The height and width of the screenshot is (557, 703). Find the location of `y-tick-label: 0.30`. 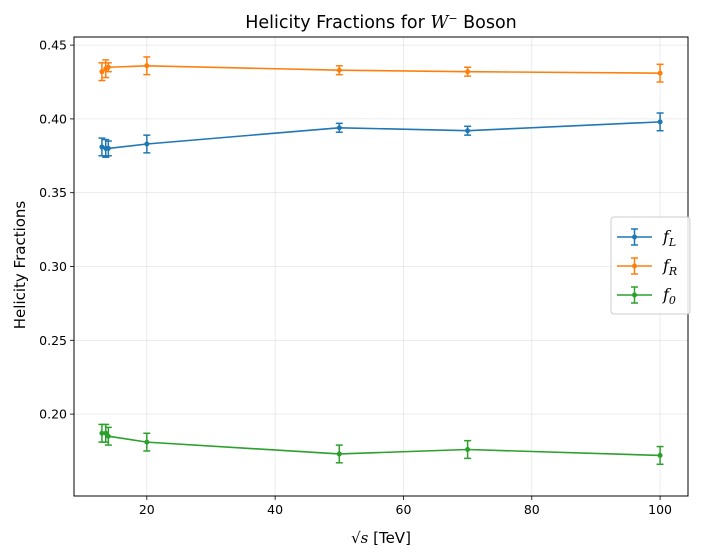

y-tick-label: 0.30 is located at coordinates (53, 266).